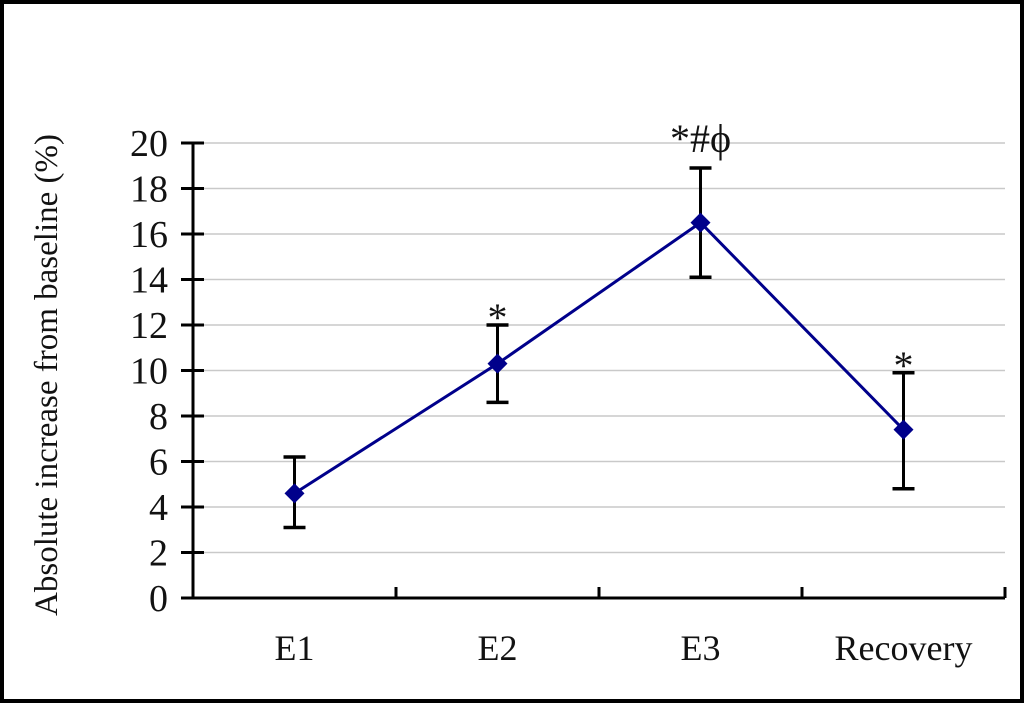  What do you see at coordinates (149, 235) in the screenshot?
I see `y-tick-label: 16` at bounding box center [149, 235].